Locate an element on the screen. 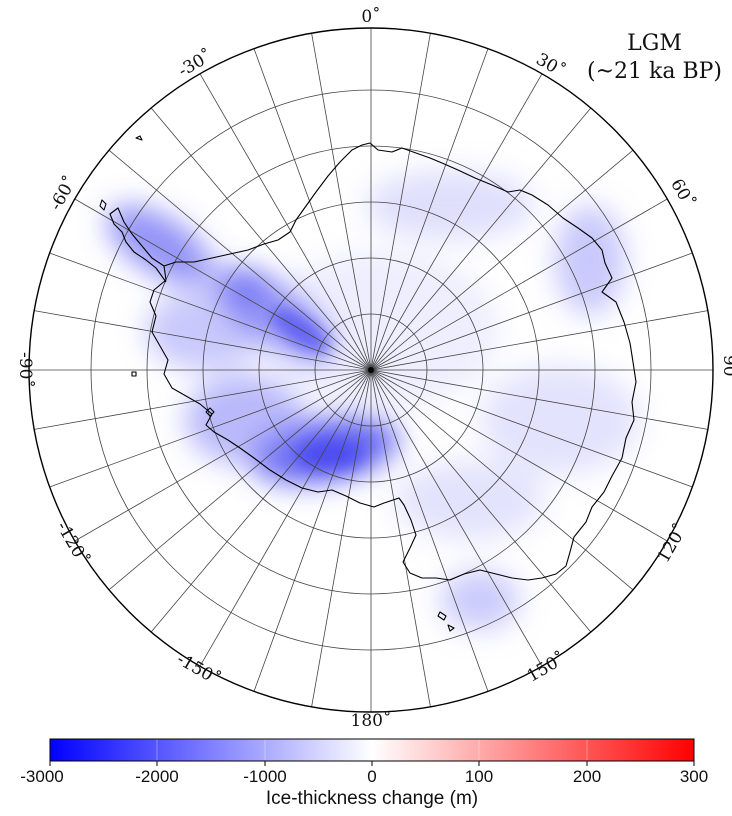  colorbar-tick-4: 100 is located at coordinates (479, 776).